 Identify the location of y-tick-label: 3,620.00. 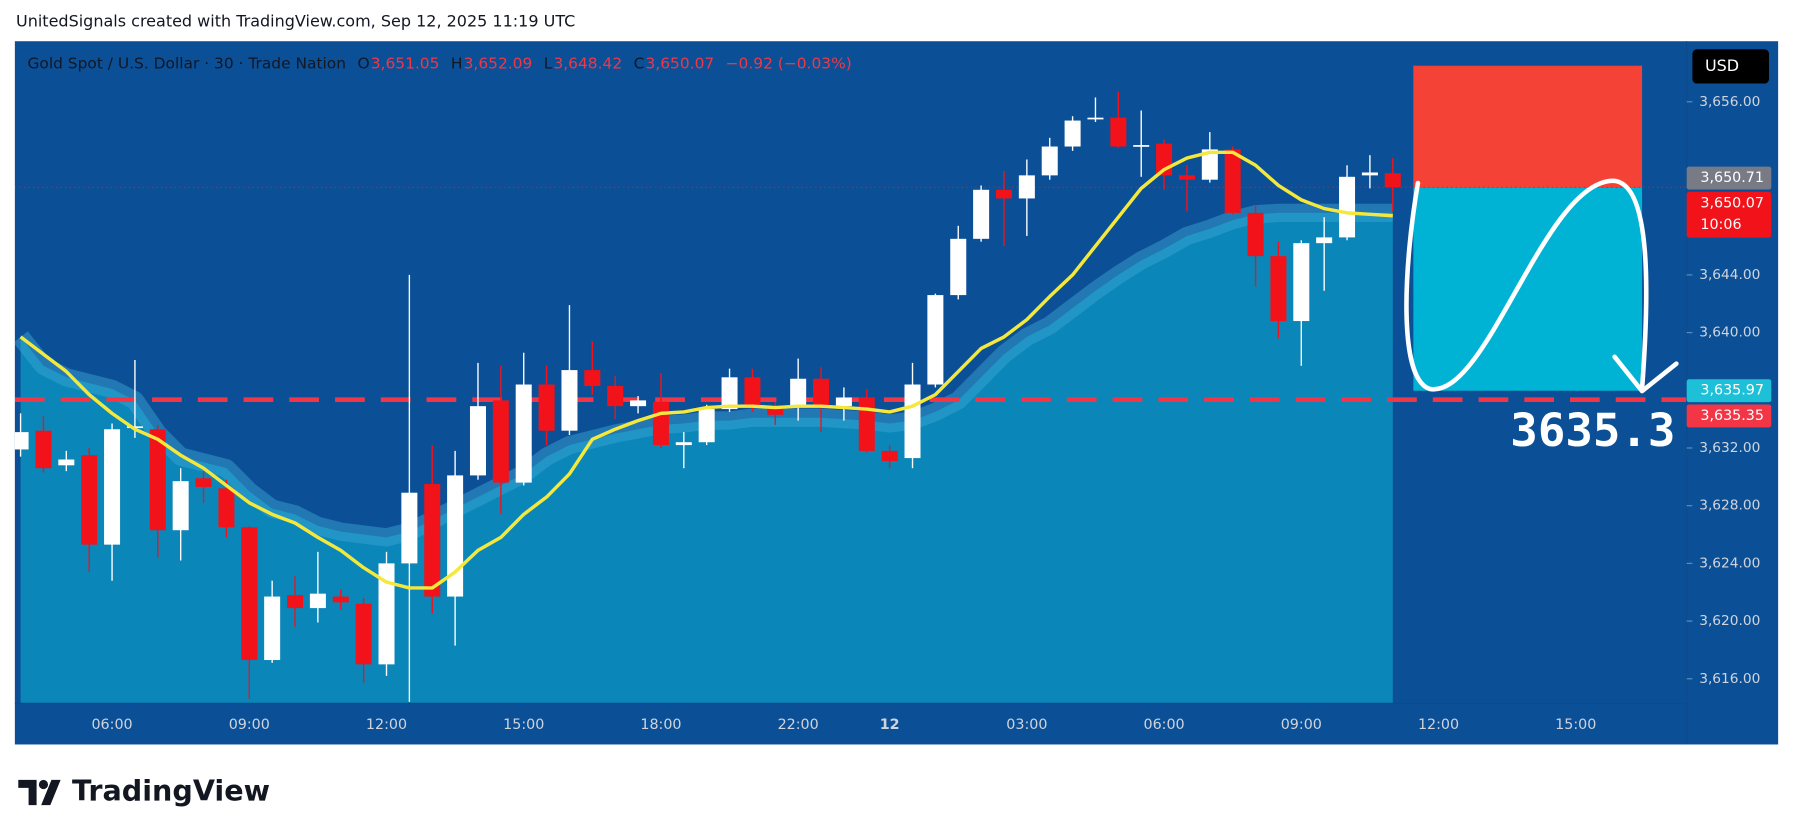
(1729, 621).